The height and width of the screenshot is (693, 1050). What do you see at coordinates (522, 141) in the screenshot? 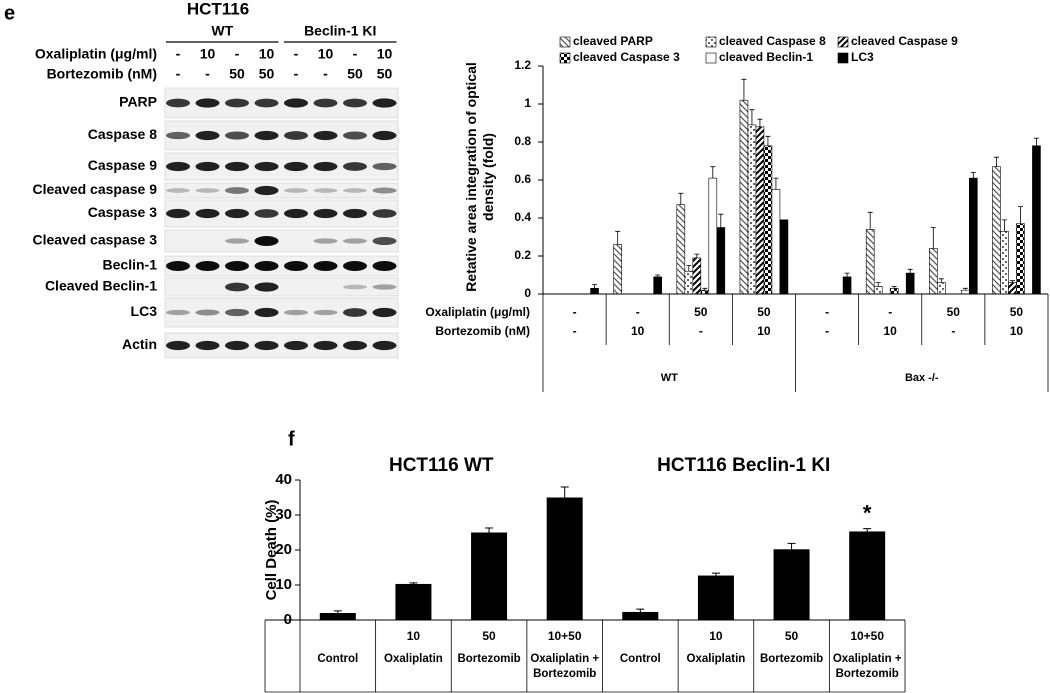
I see `y-tick-label: 0.8` at bounding box center [522, 141].